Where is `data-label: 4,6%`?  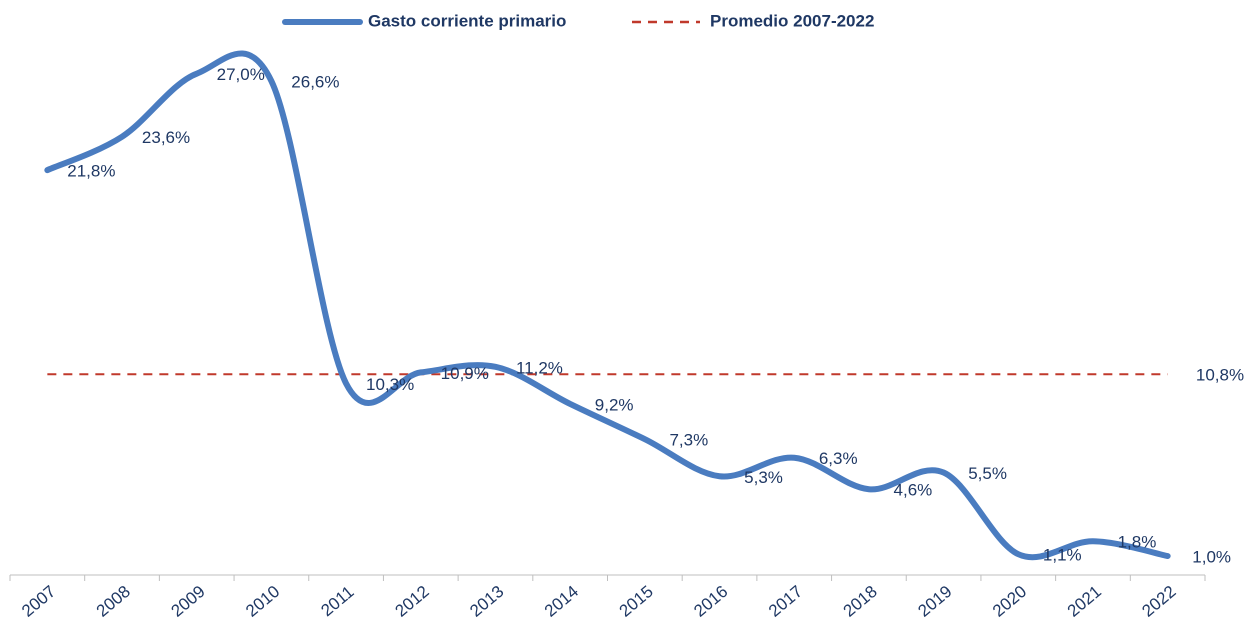
data-label: 4,6% is located at coordinates (913, 490).